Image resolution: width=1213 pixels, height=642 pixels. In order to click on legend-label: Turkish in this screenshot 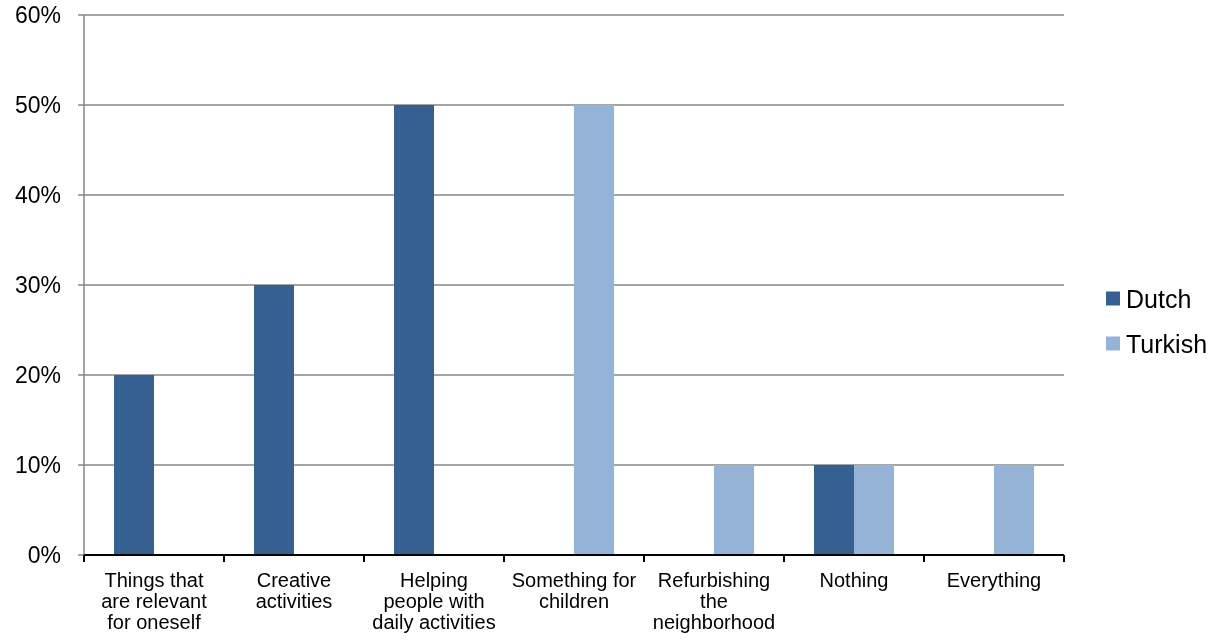, I will do `click(1167, 343)`.